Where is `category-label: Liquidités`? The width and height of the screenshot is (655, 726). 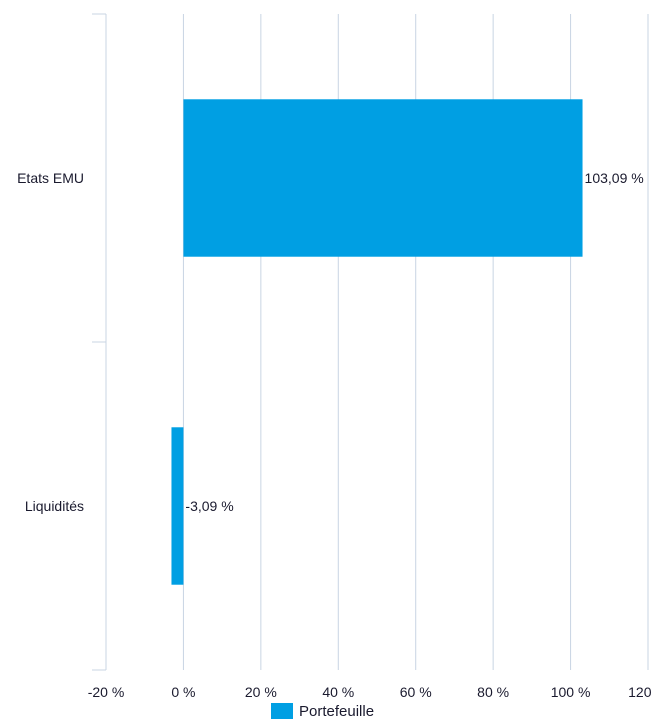 category-label: Liquidités is located at coordinates (54, 506).